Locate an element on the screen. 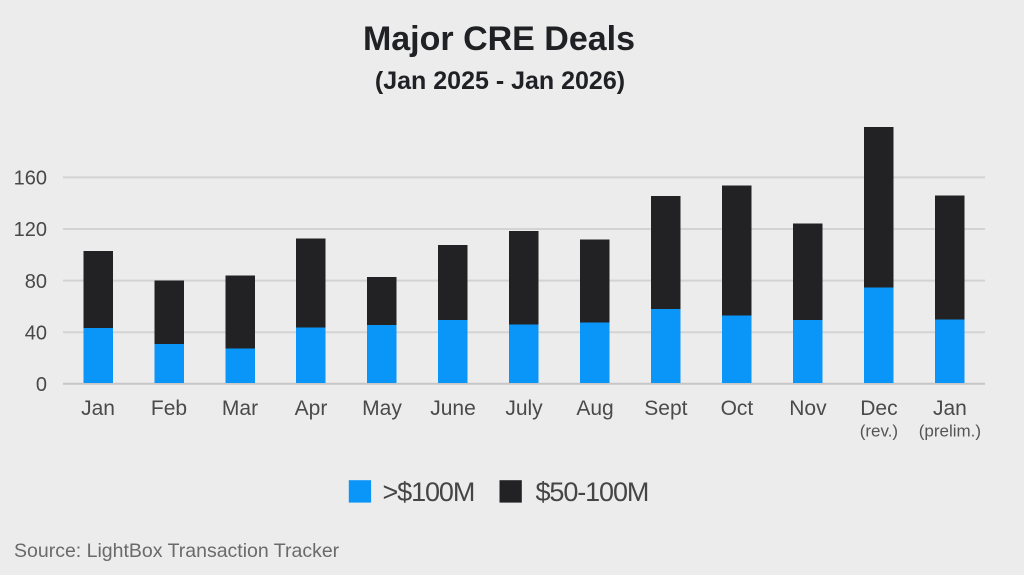 This screenshot has width=1024, height=575. svg-text: (prelim.) is located at coordinates (950, 431).